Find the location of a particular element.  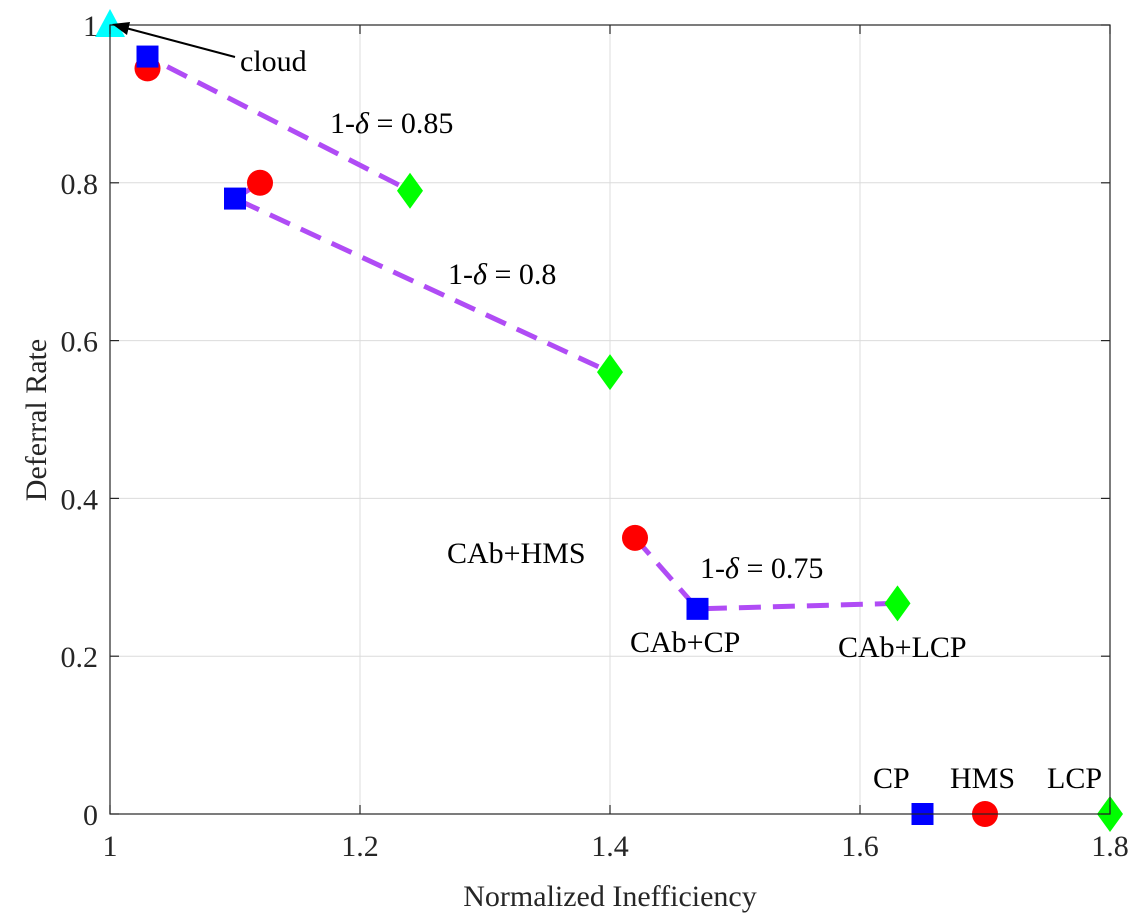

y-tick-label: 0 is located at coordinates (90, 815).